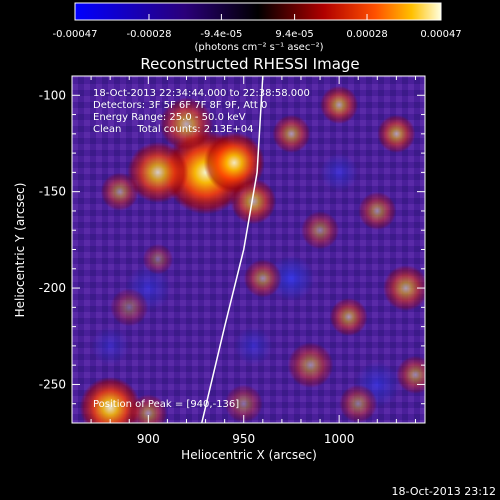  I want to click on colorbar-tick-label: 0.00028, so click(366, 34).